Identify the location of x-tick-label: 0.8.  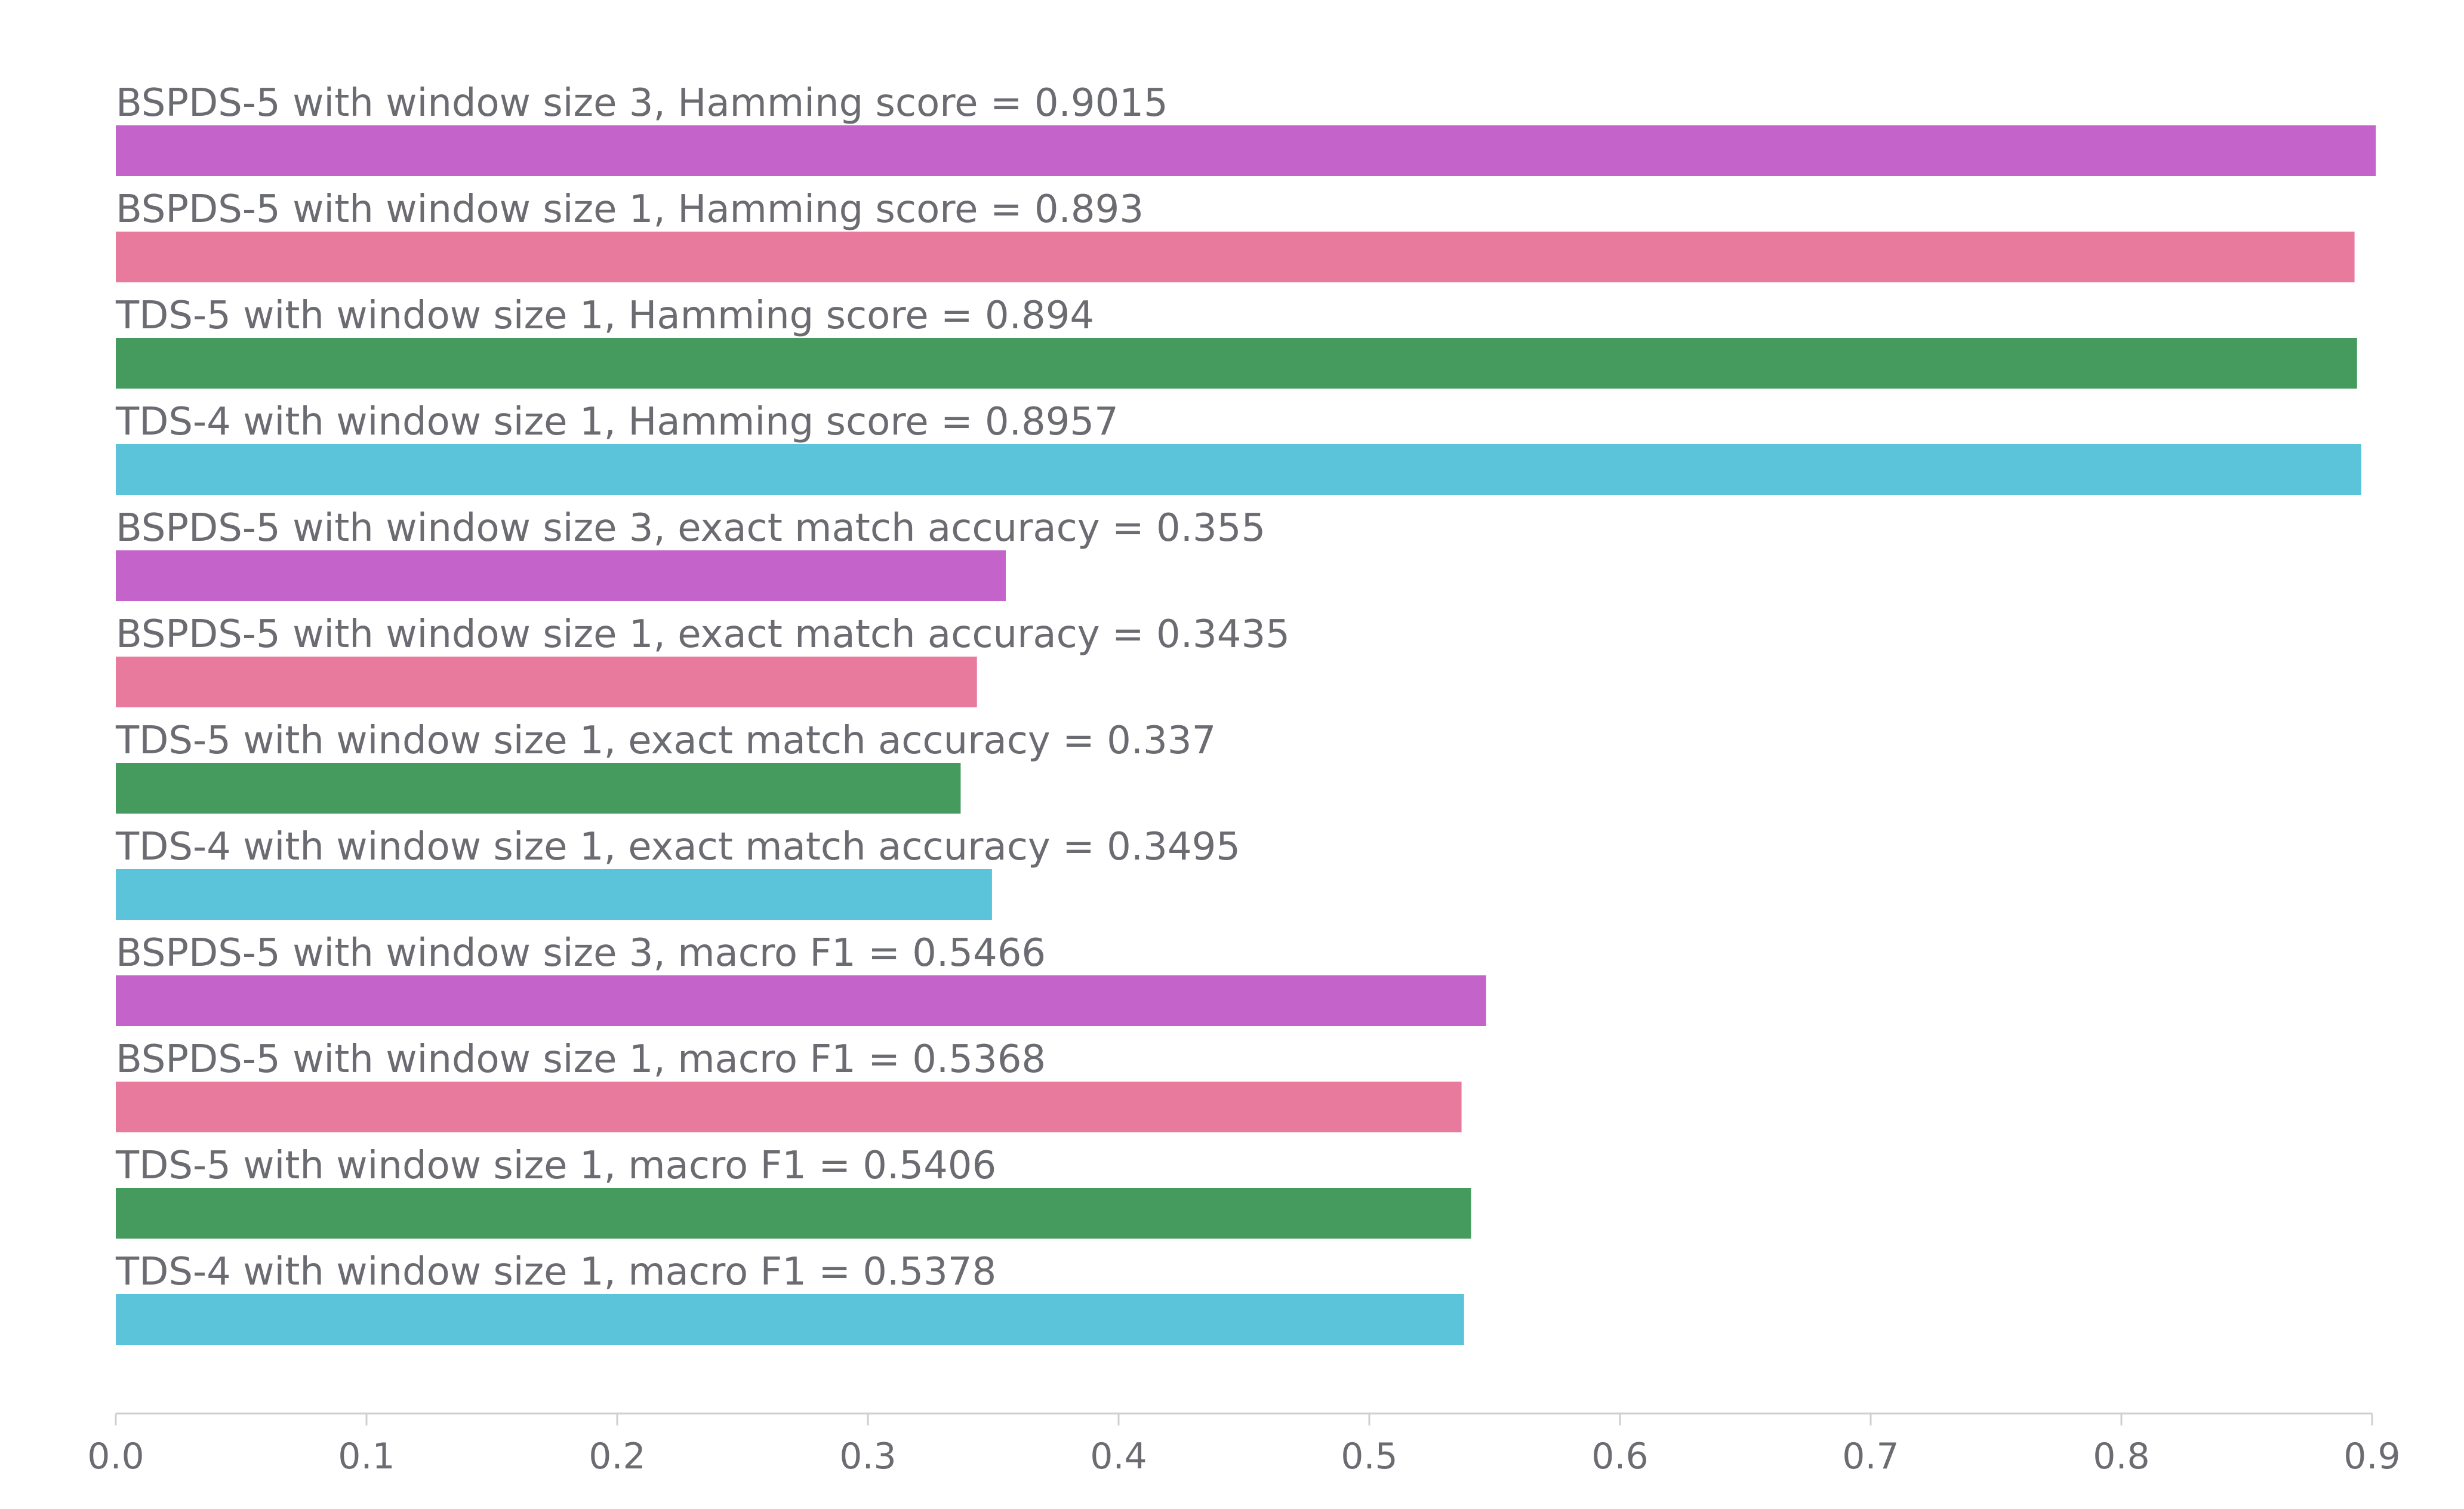
(2121, 1457).